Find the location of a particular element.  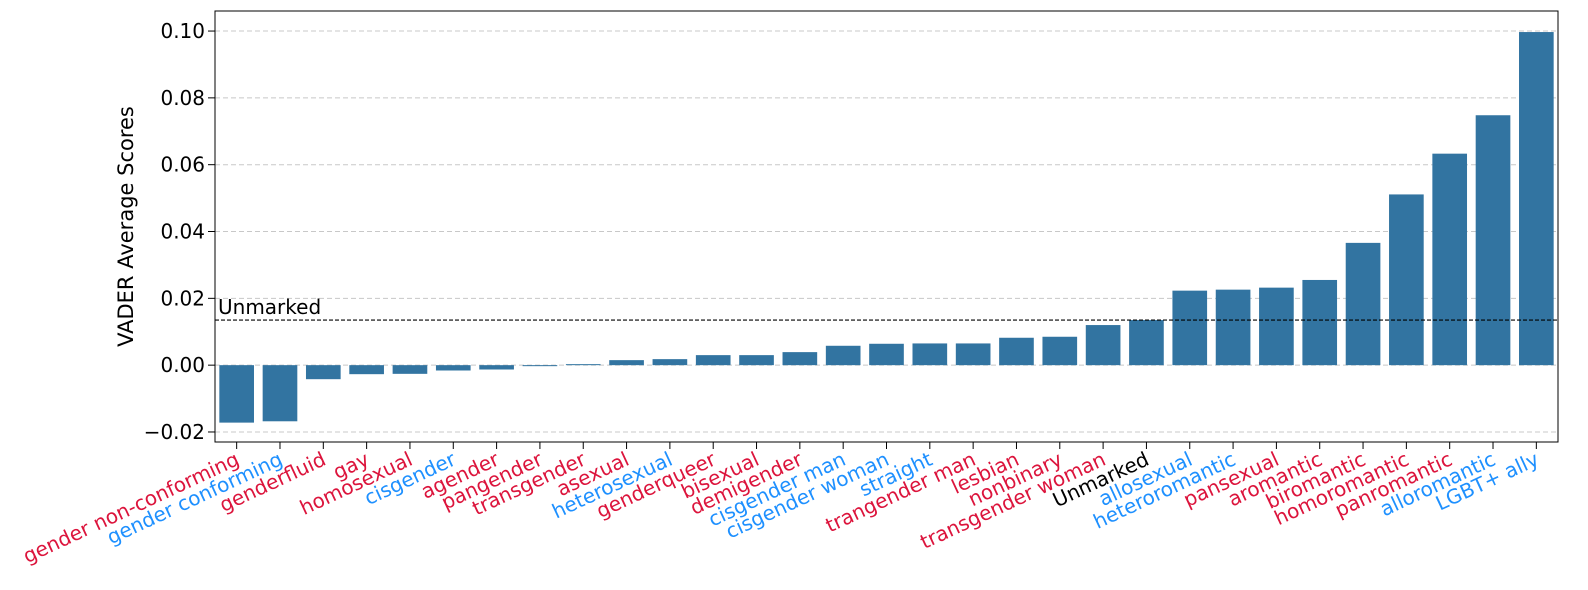

y-tick-label: 0.10 is located at coordinates (182, 31).